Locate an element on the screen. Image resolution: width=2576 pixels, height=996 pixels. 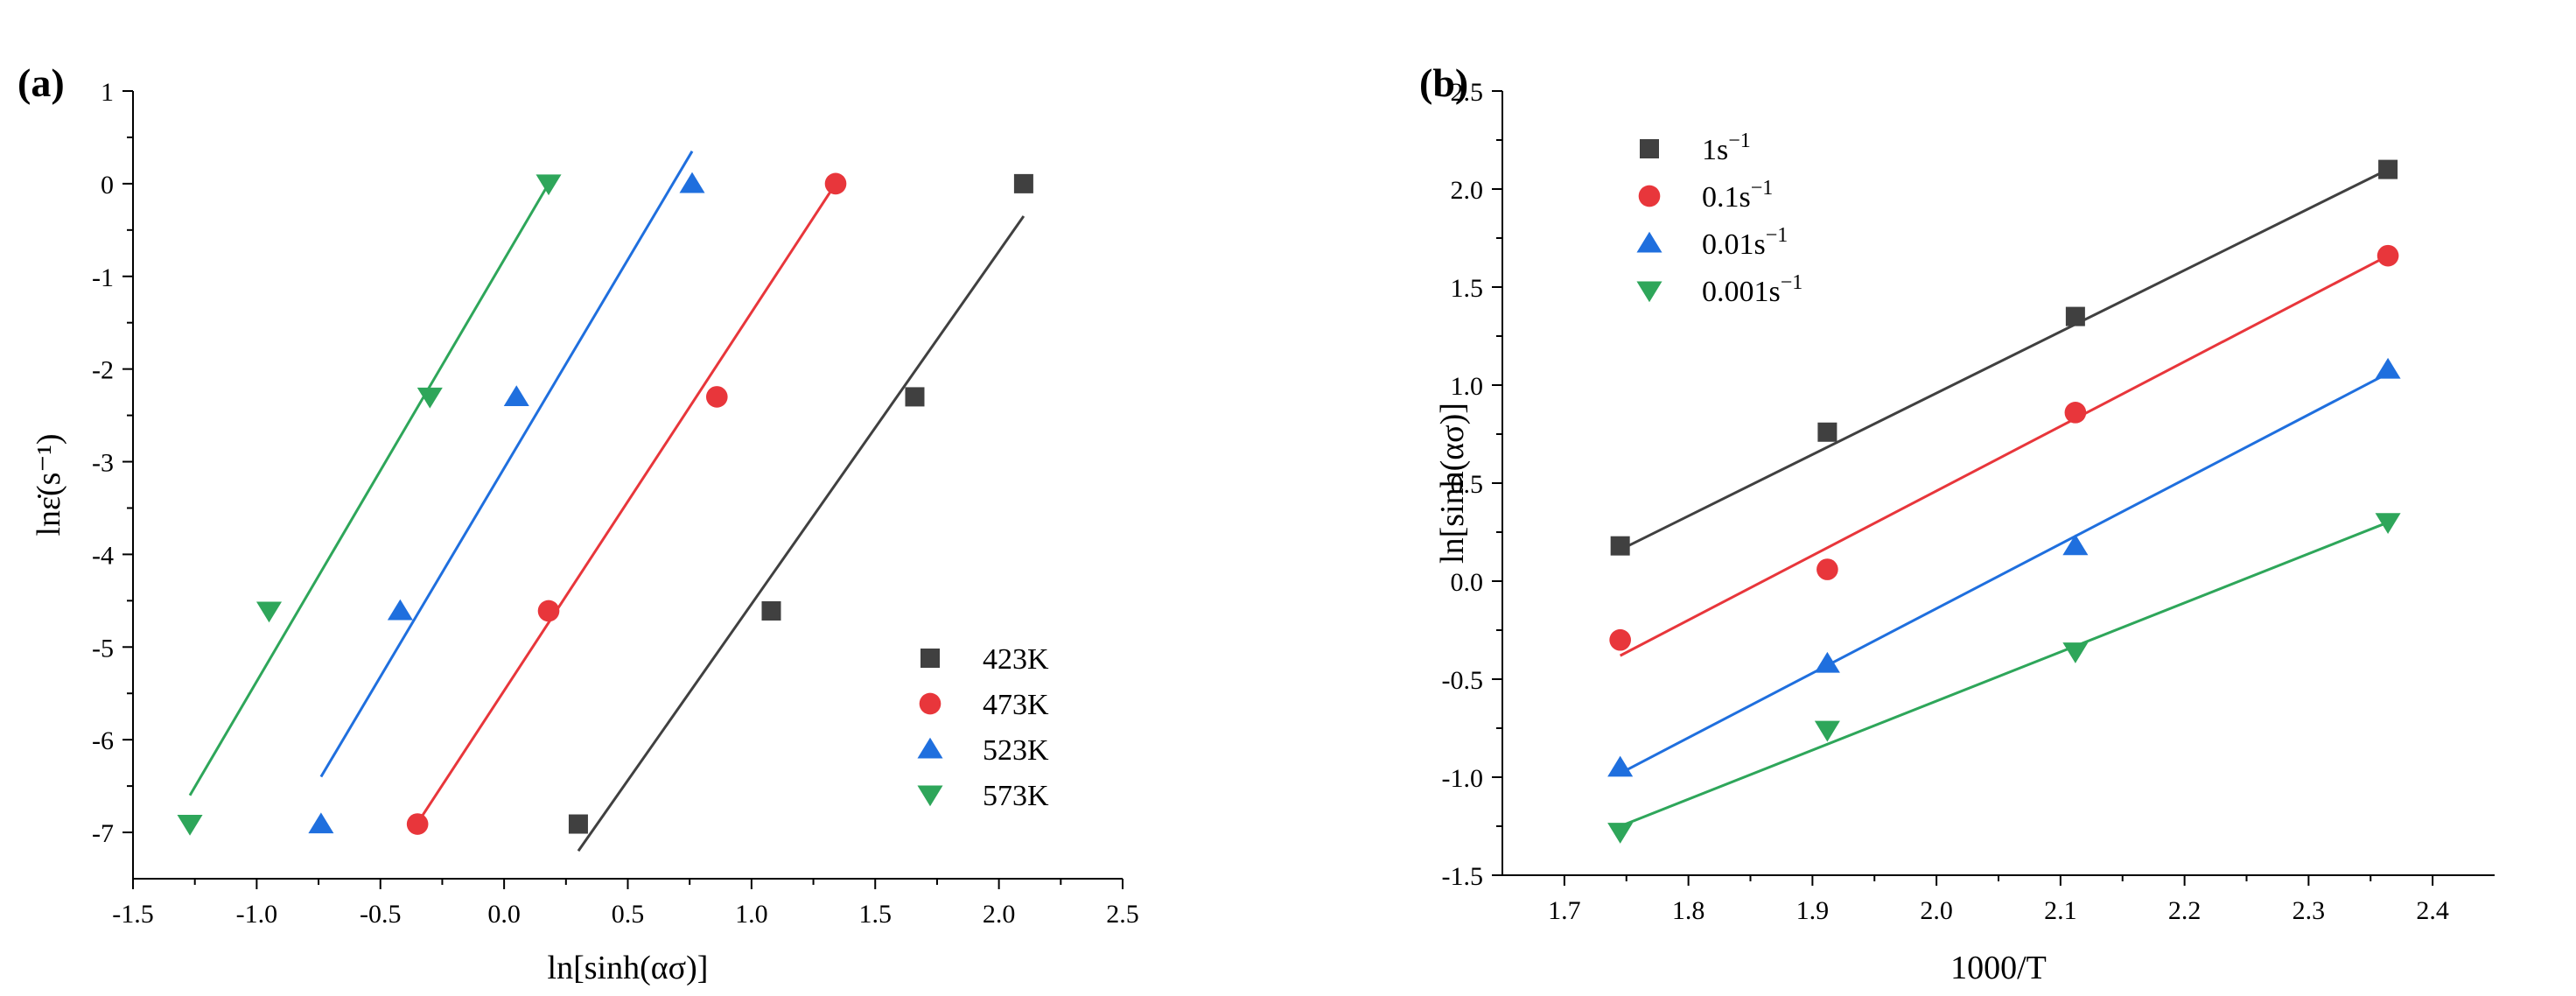
y-tick-label: -1.0 is located at coordinates (1463, 778).